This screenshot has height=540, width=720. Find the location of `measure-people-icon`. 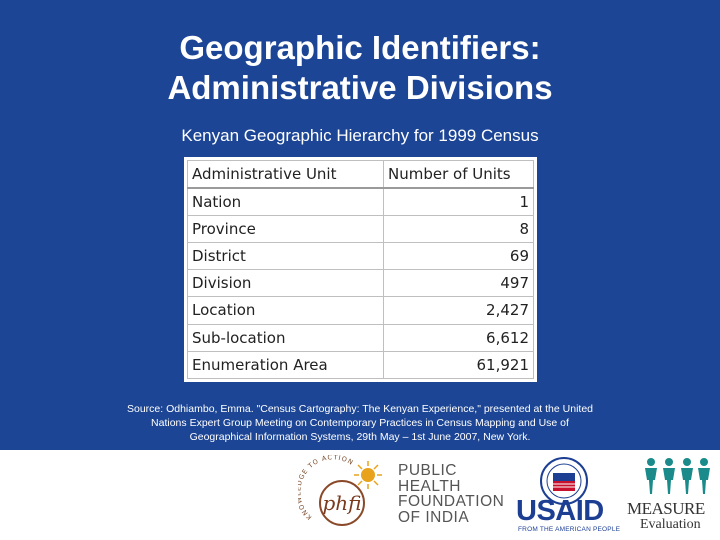

measure-people-icon is located at coordinates (677, 476).